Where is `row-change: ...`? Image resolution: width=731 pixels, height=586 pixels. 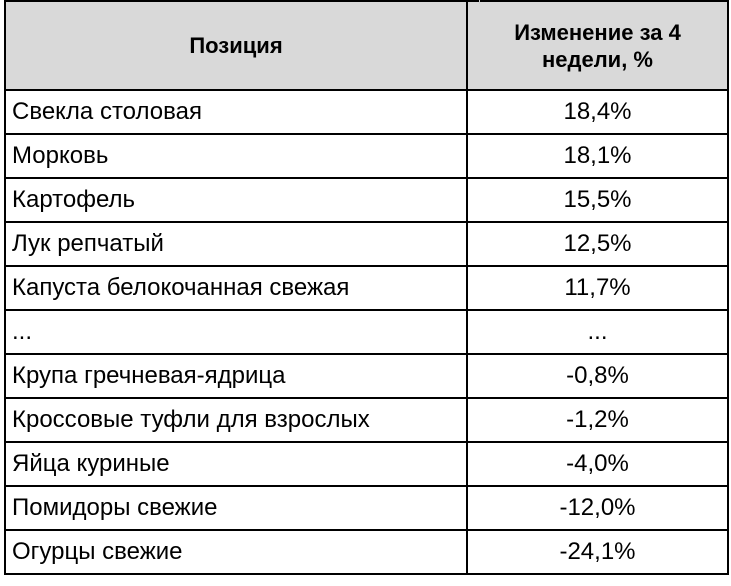
row-change: ... is located at coordinates (597, 332).